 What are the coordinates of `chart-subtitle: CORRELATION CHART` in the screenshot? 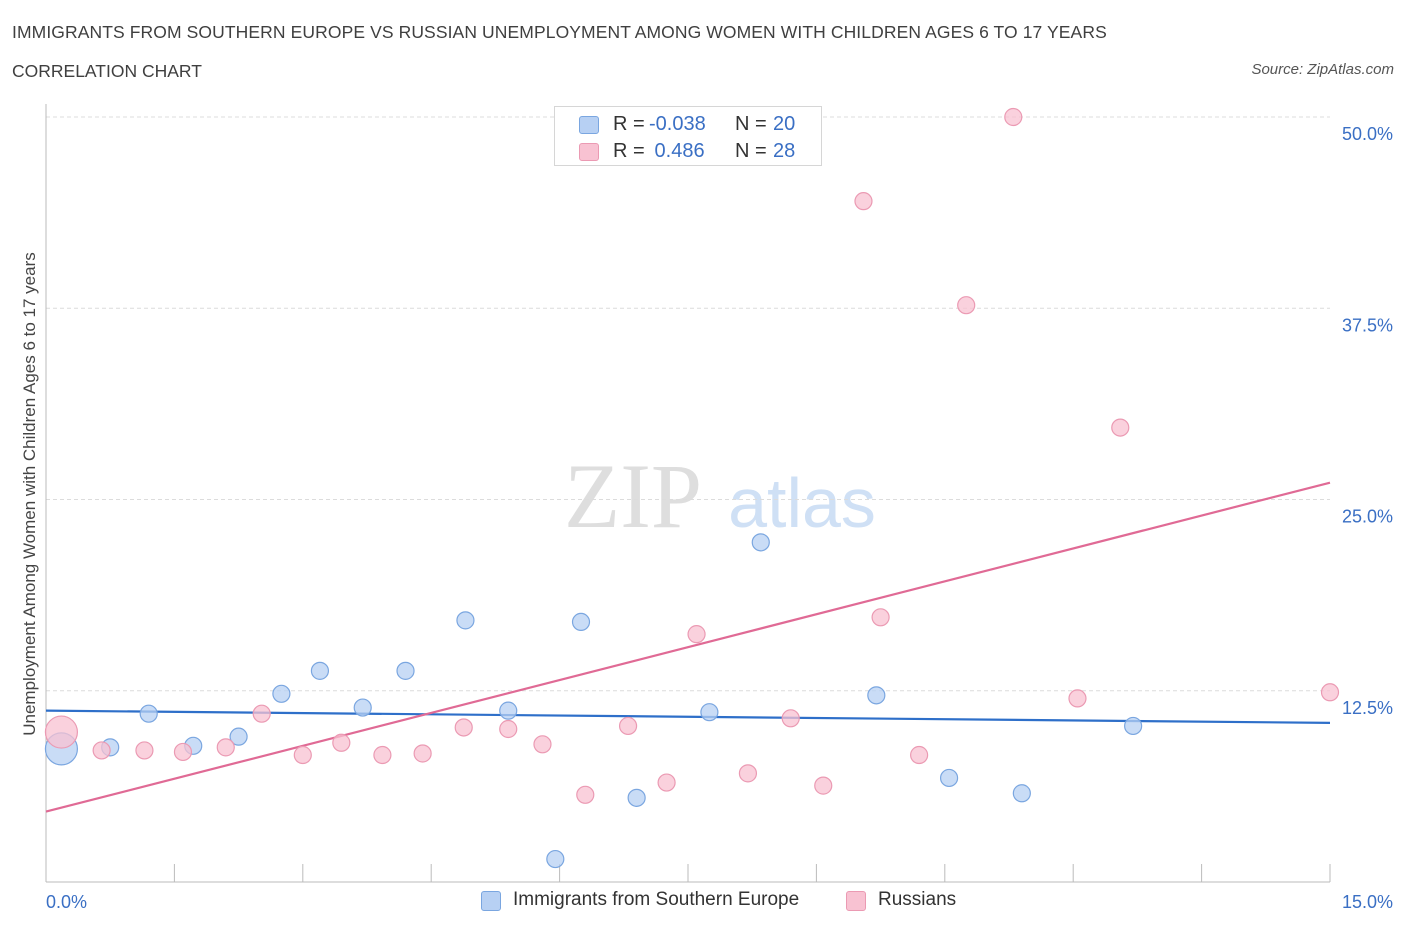 It's located at (107, 71).